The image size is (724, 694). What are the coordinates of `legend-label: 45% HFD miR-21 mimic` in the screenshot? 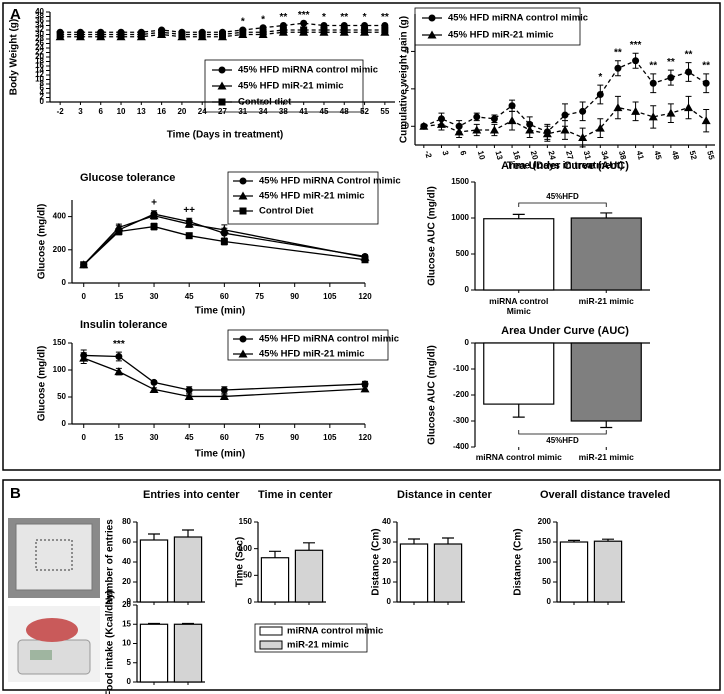 It's located at (312, 354).